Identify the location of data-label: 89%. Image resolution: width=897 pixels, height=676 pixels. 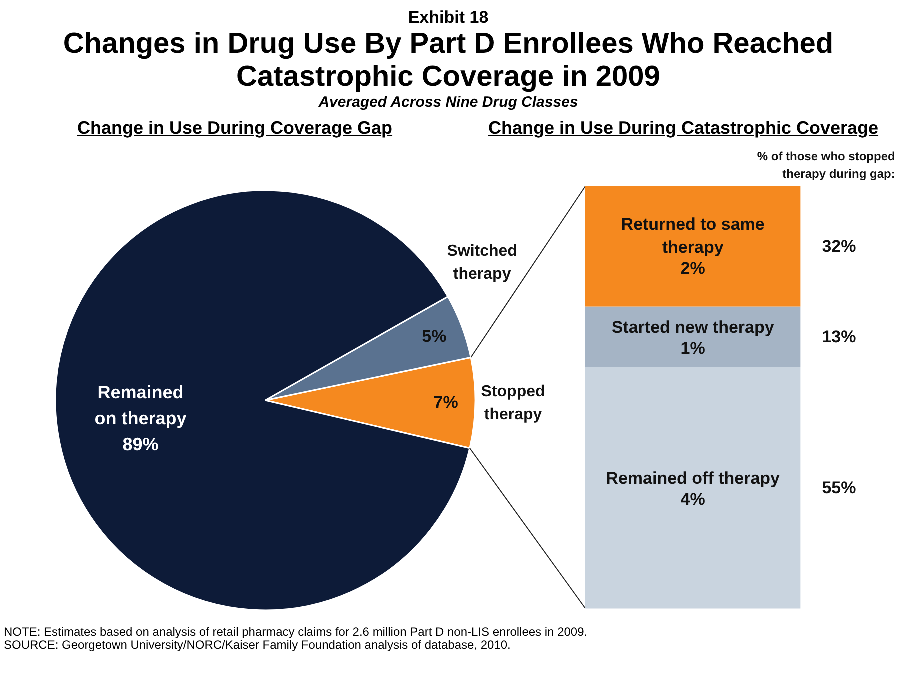
(140, 444).